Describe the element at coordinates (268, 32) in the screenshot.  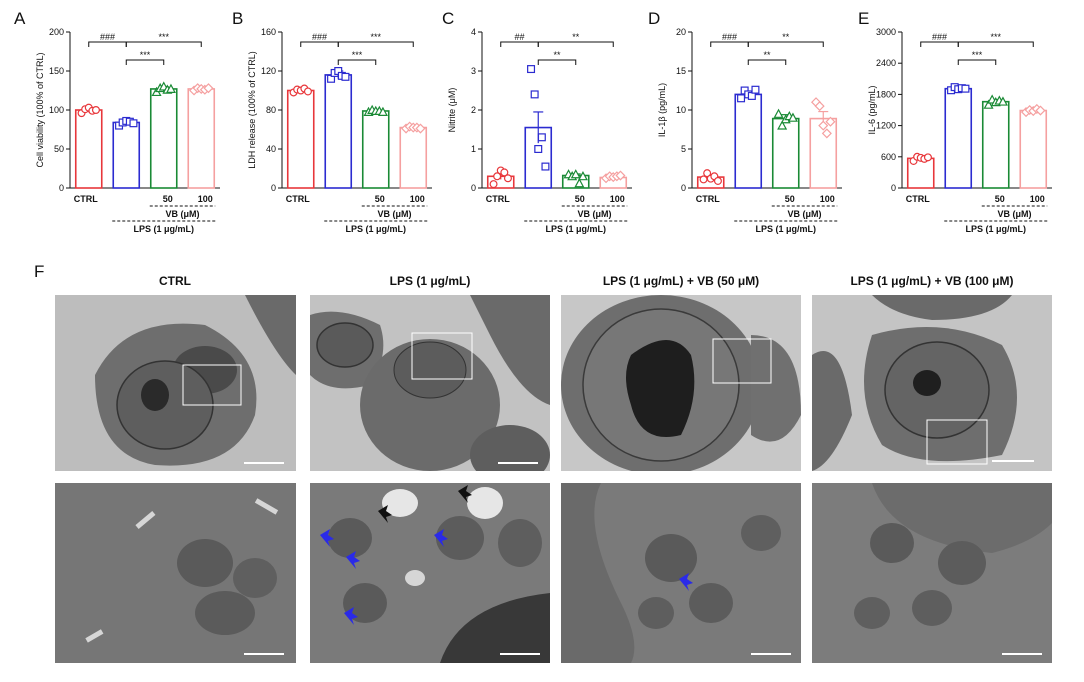
I see `y-tick-label-b: 160` at that location.